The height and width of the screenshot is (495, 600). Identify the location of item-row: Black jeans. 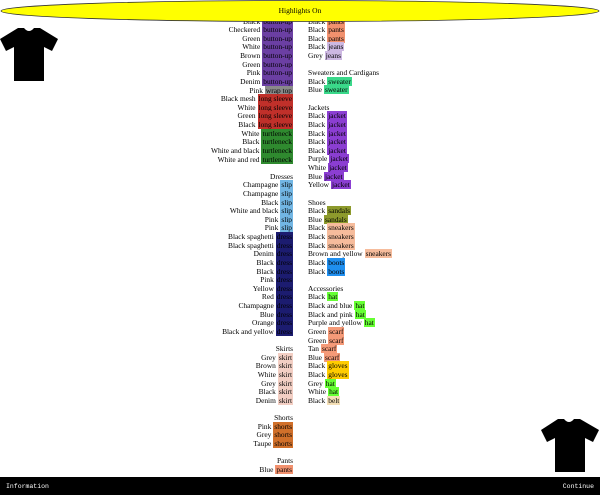
(350, 47).